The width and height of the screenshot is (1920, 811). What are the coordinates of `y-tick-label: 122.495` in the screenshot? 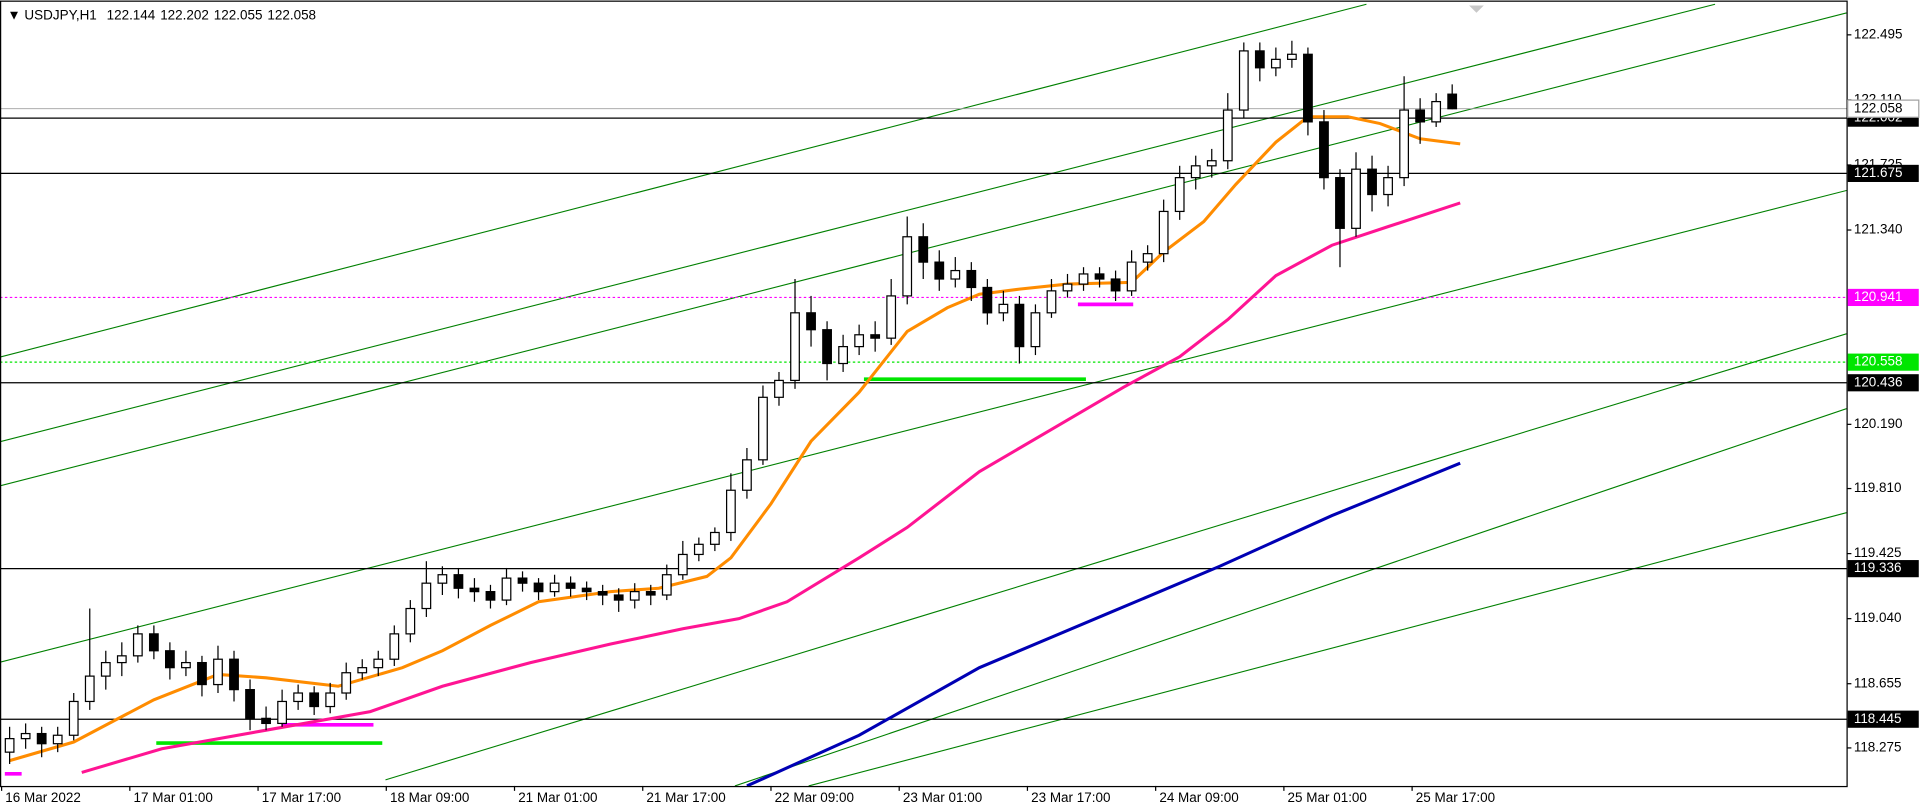 It's located at (1878, 33).